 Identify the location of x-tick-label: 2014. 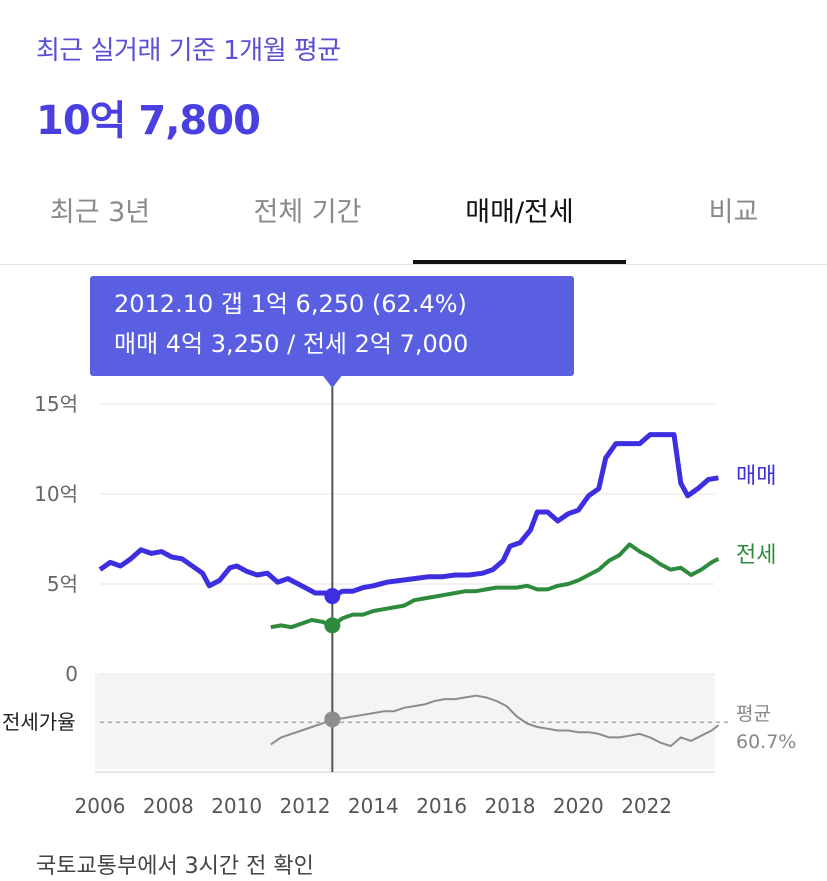
(373, 806).